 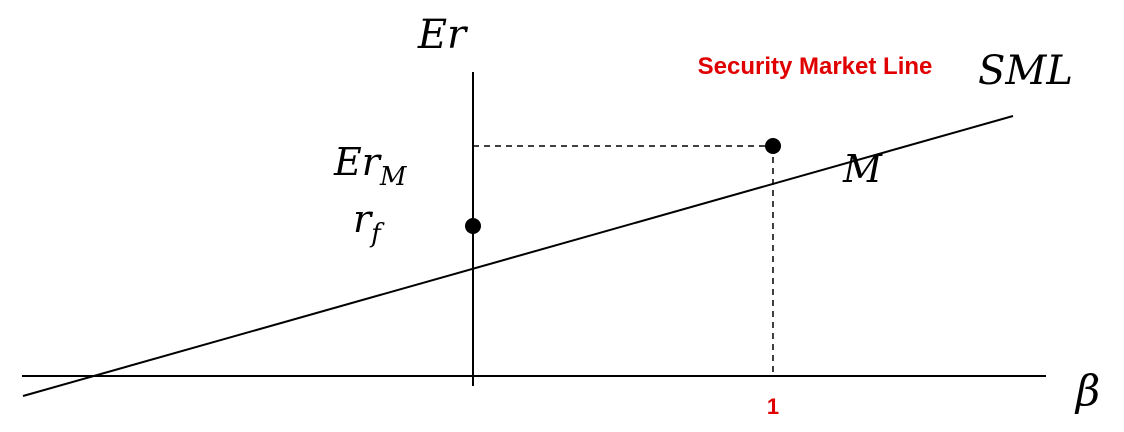 What do you see at coordinates (1025, 71) in the screenshot?
I see `sml-line-label: SML` at bounding box center [1025, 71].